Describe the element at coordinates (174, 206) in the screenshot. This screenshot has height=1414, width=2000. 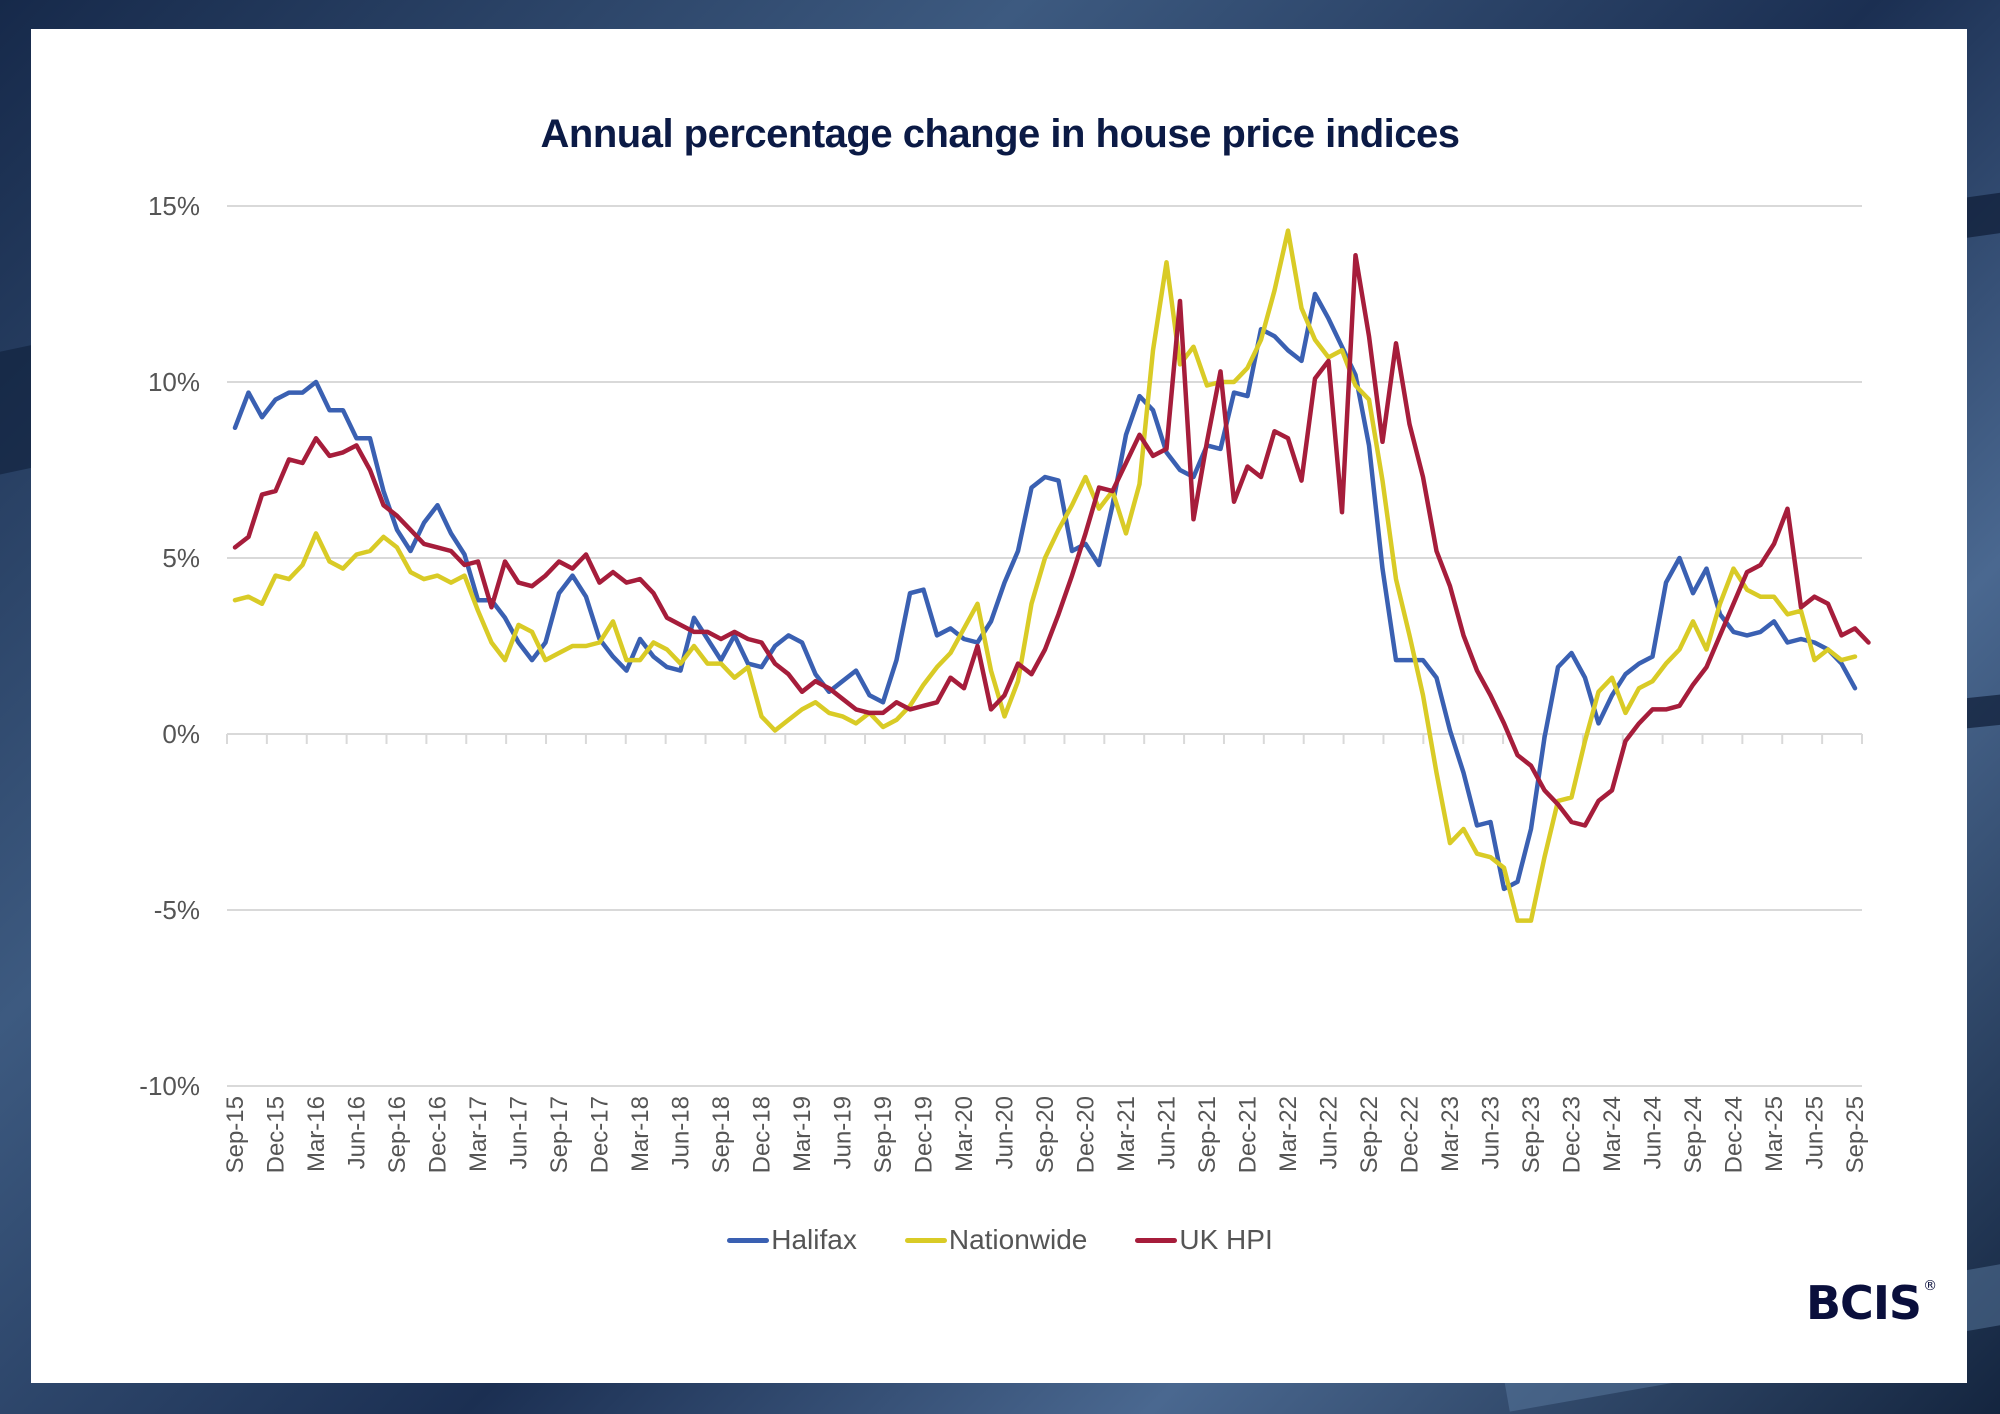
I see `y-tick-label: 15%` at that location.